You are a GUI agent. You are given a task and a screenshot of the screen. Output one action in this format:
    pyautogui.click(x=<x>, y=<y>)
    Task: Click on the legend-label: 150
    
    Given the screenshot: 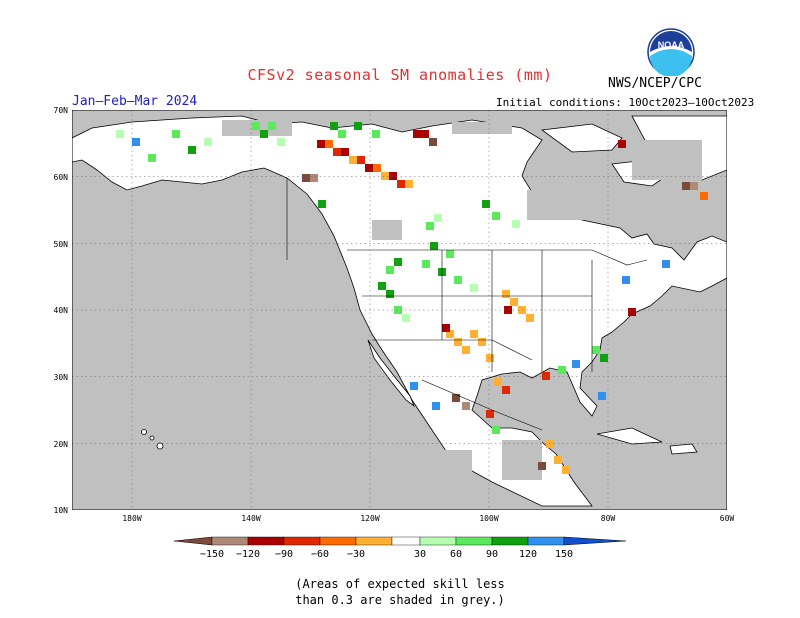 What is the action you would take?
    pyautogui.click(x=564, y=554)
    